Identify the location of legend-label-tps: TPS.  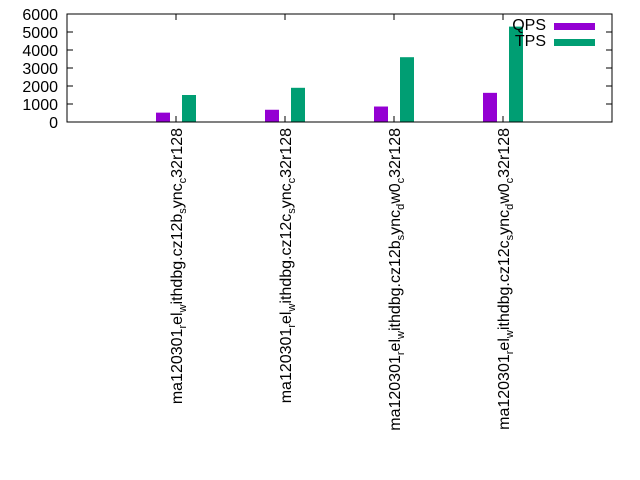
(530, 41).